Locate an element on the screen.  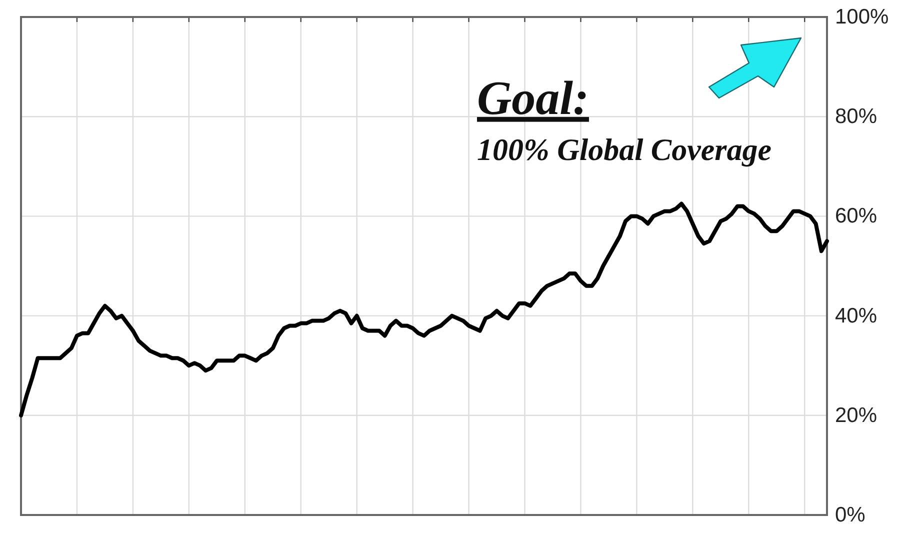
y-tick-label: 0% is located at coordinates (850, 515).